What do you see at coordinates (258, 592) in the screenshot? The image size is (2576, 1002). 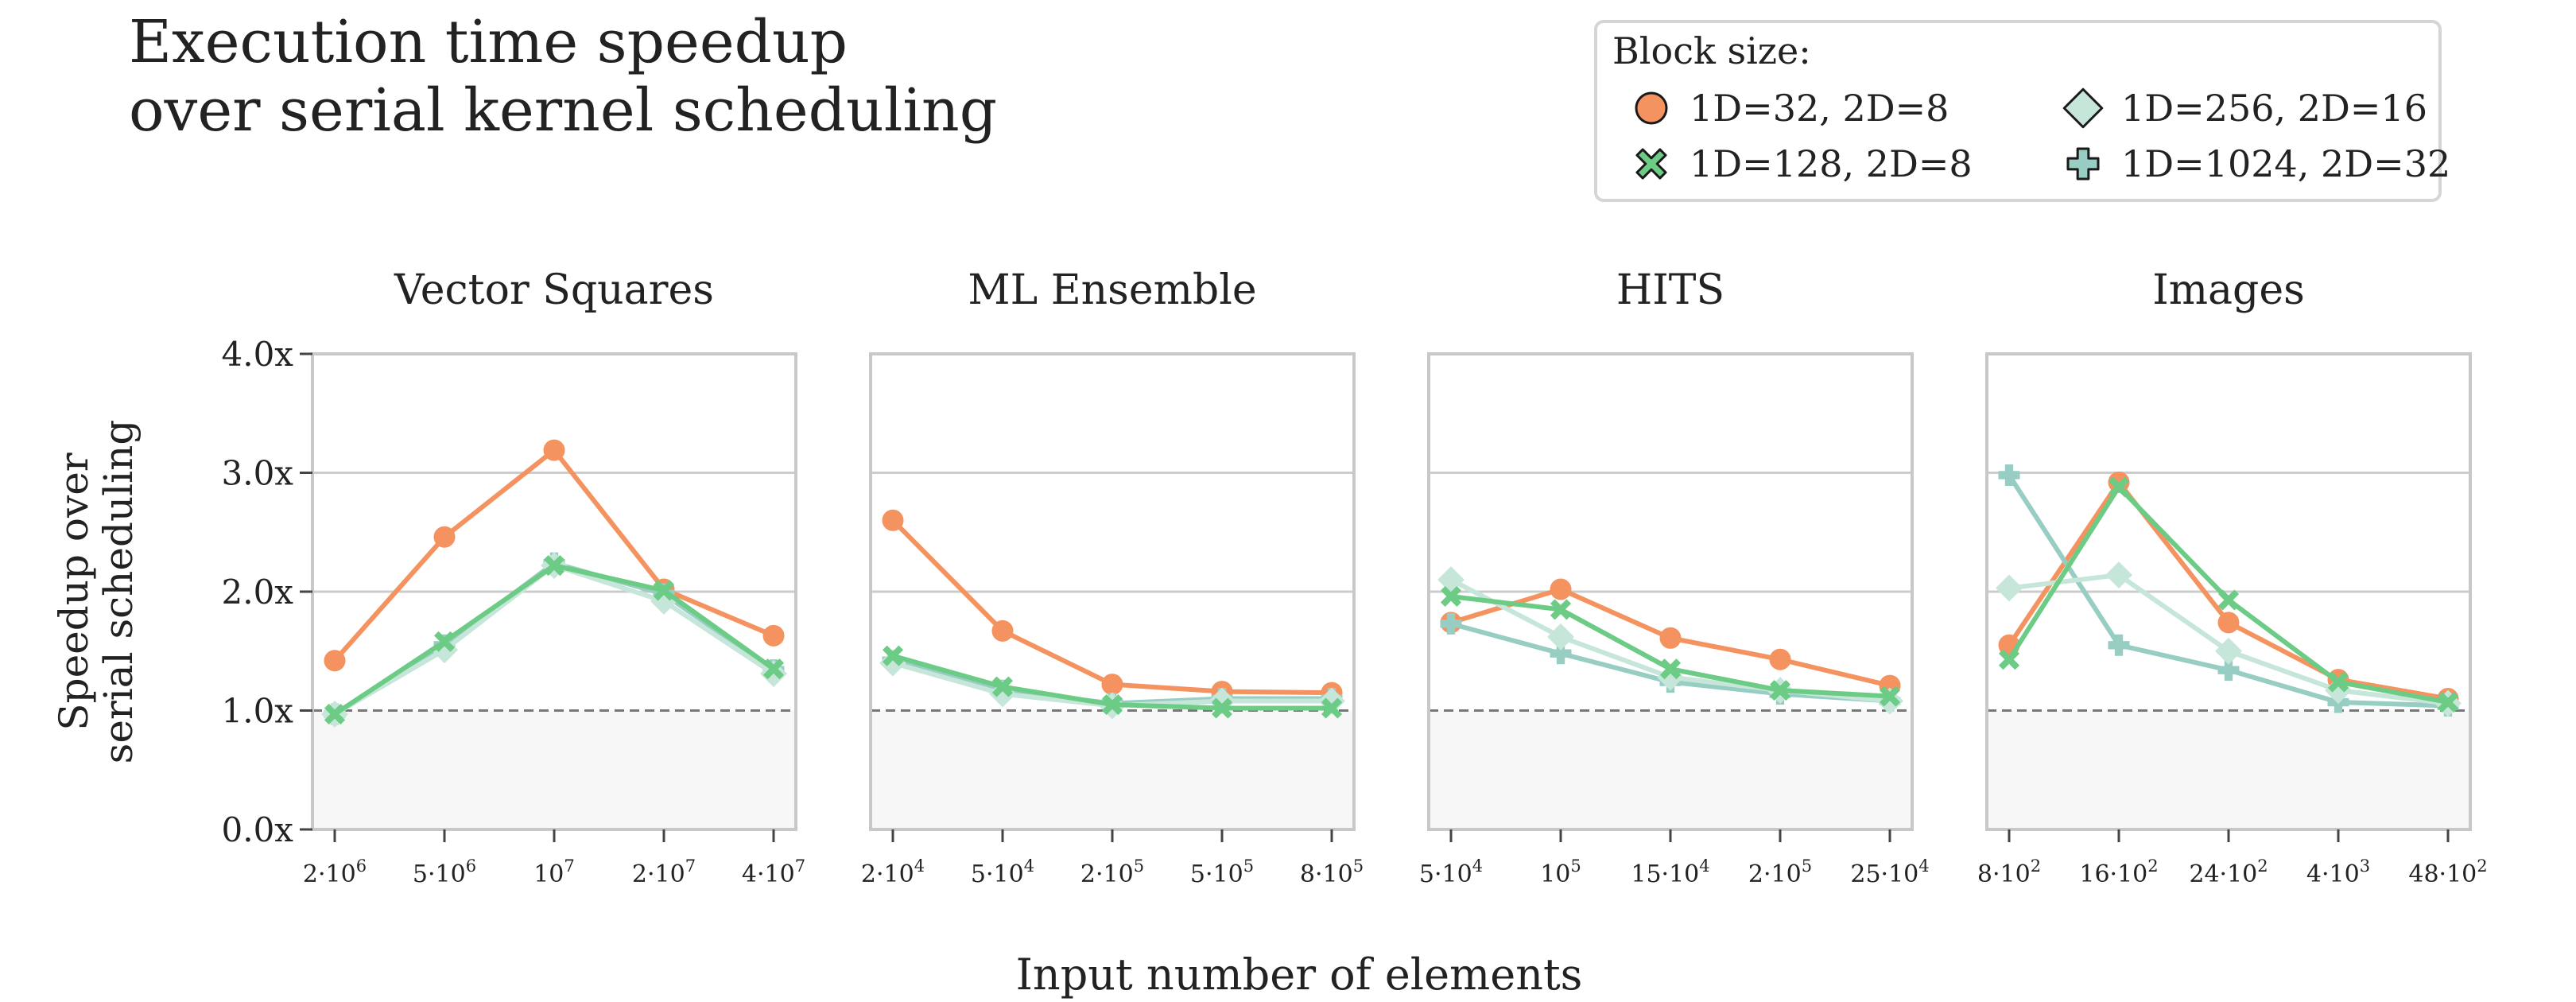 I see `y-tick-label: 2.0x` at bounding box center [258, 592].